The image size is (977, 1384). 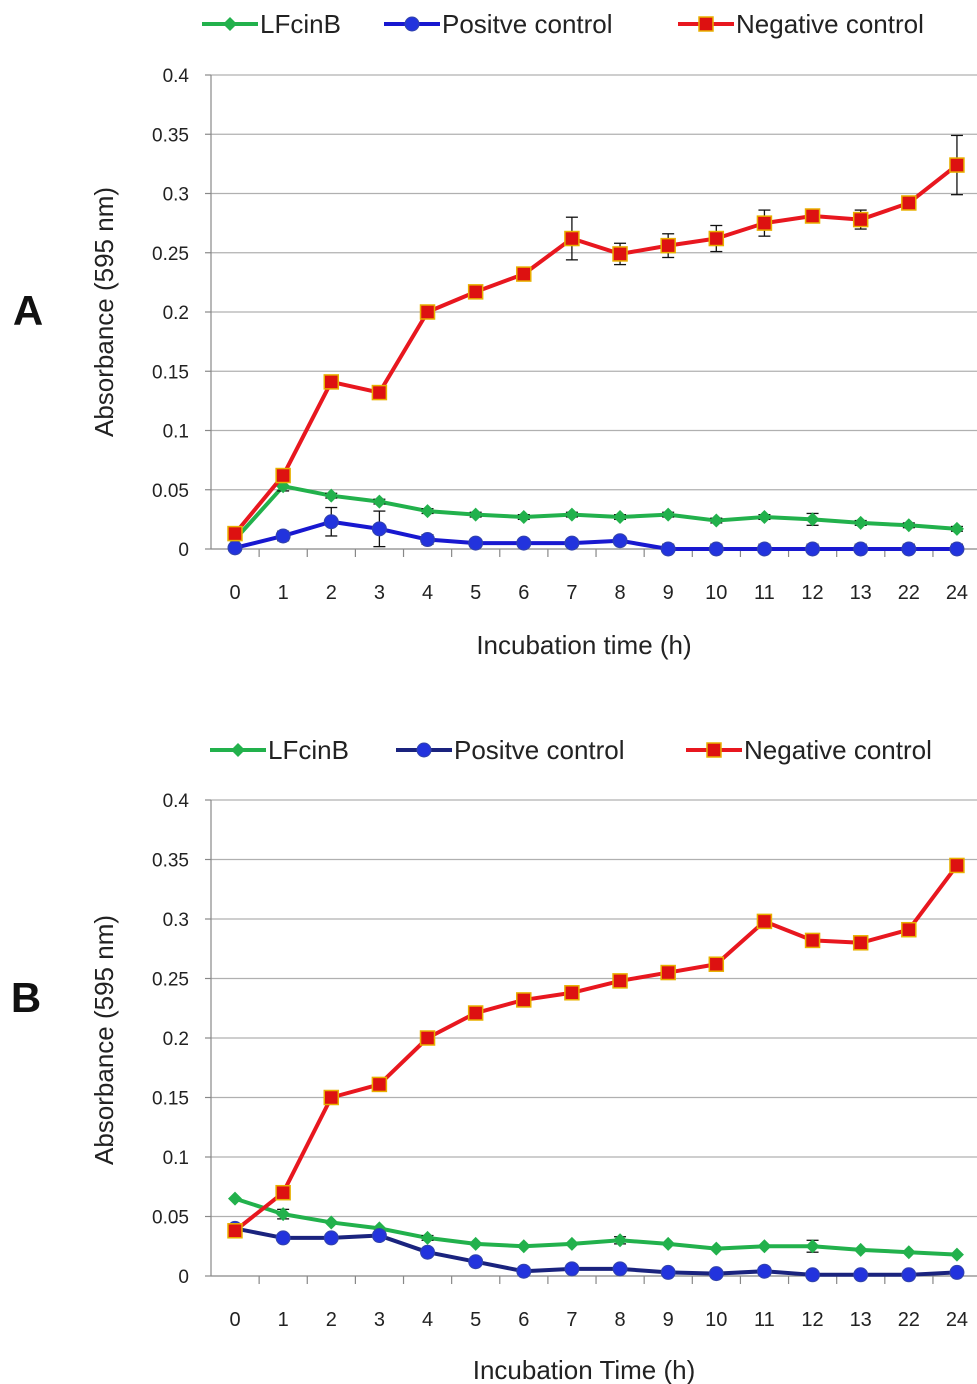 I want to click on y-tick-label: 0.15, so click(x=170, y=1099).